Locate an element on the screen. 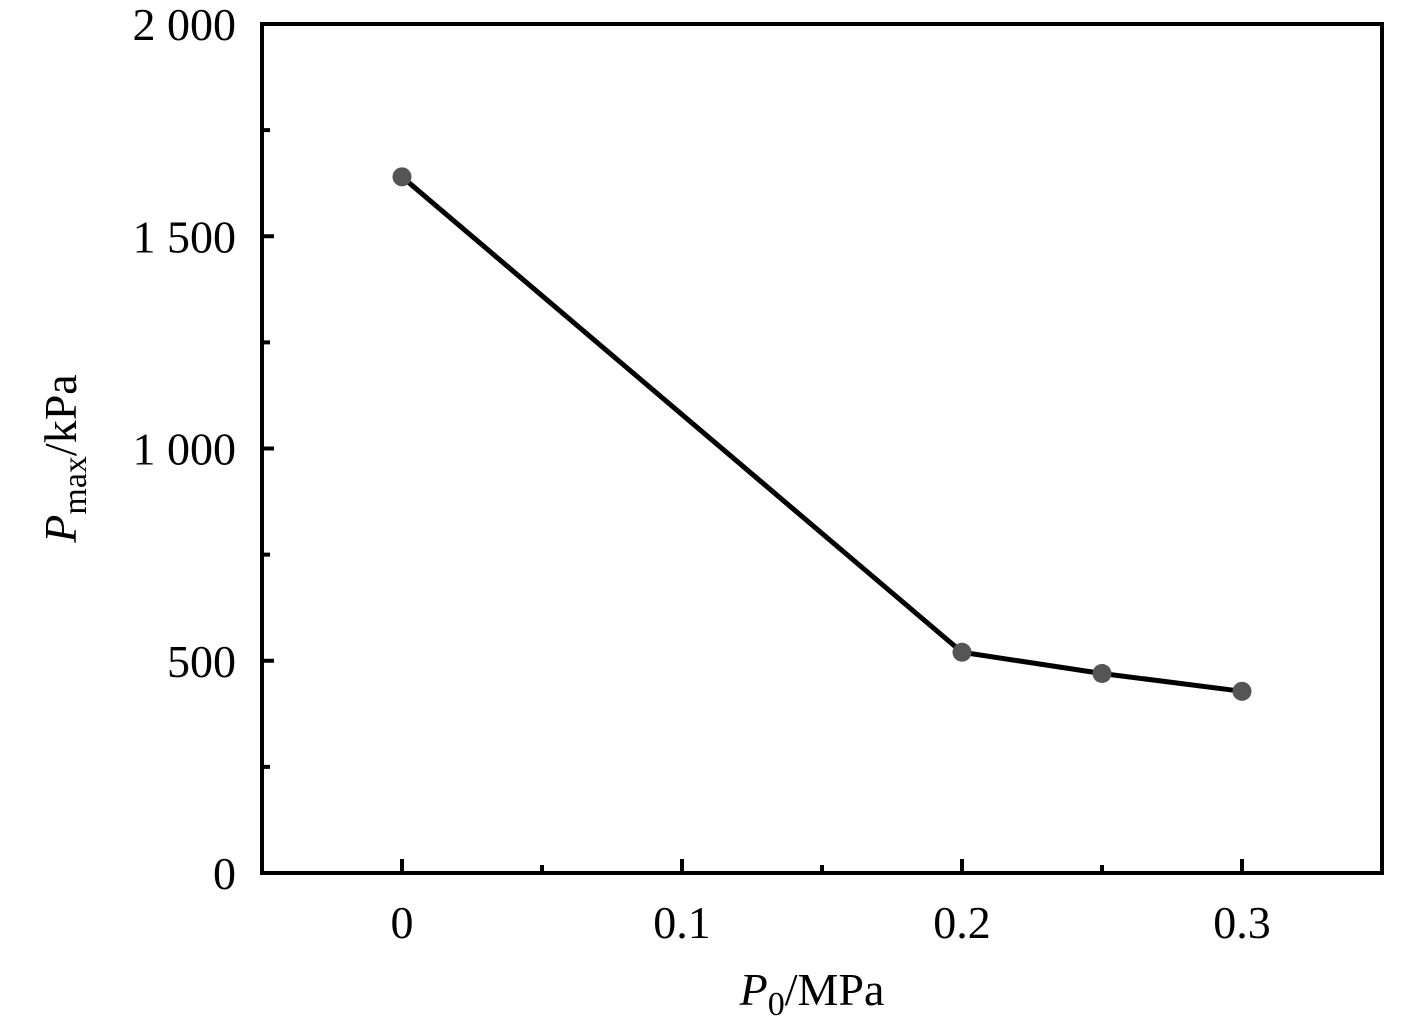  y-axis-label-sub: max is located at coordinates (75, 485).